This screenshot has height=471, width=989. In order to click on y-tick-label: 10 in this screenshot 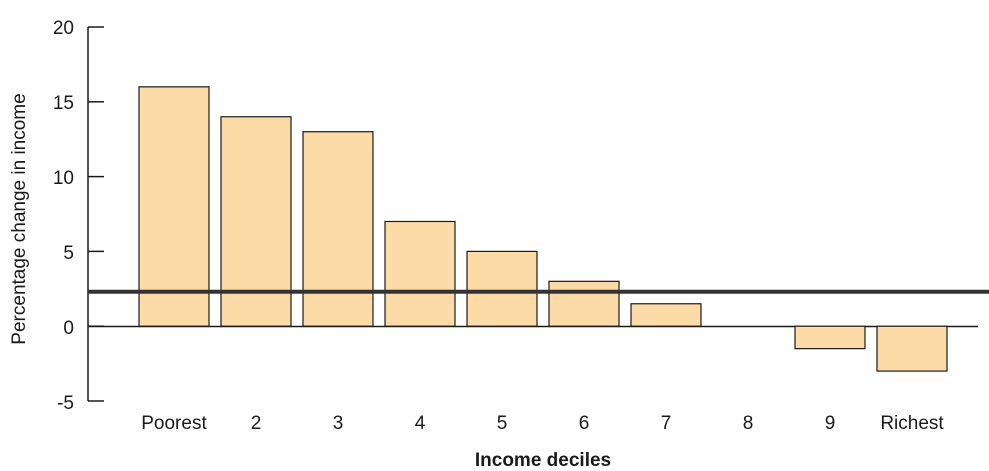, I will do `click(63, 178)`.